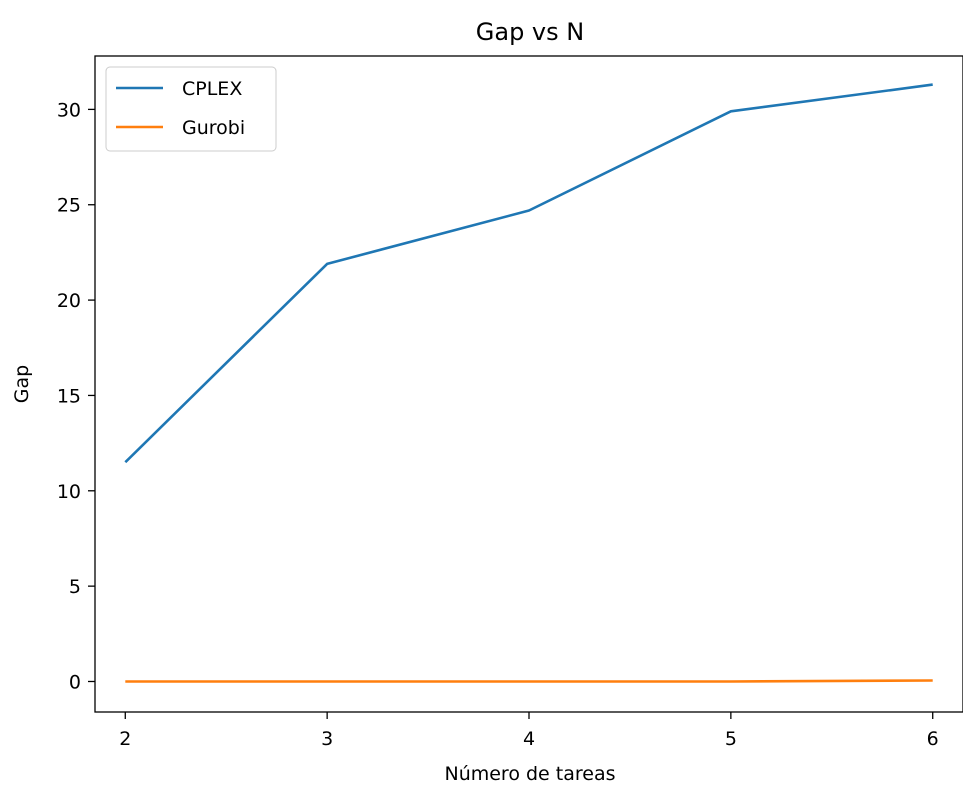 The height and width of the screenshot is (790, 963). What do you see at coordinates (529, 739) in the screenshot?
I see `x-tick-label: 4` at bounding box center [529, 739].